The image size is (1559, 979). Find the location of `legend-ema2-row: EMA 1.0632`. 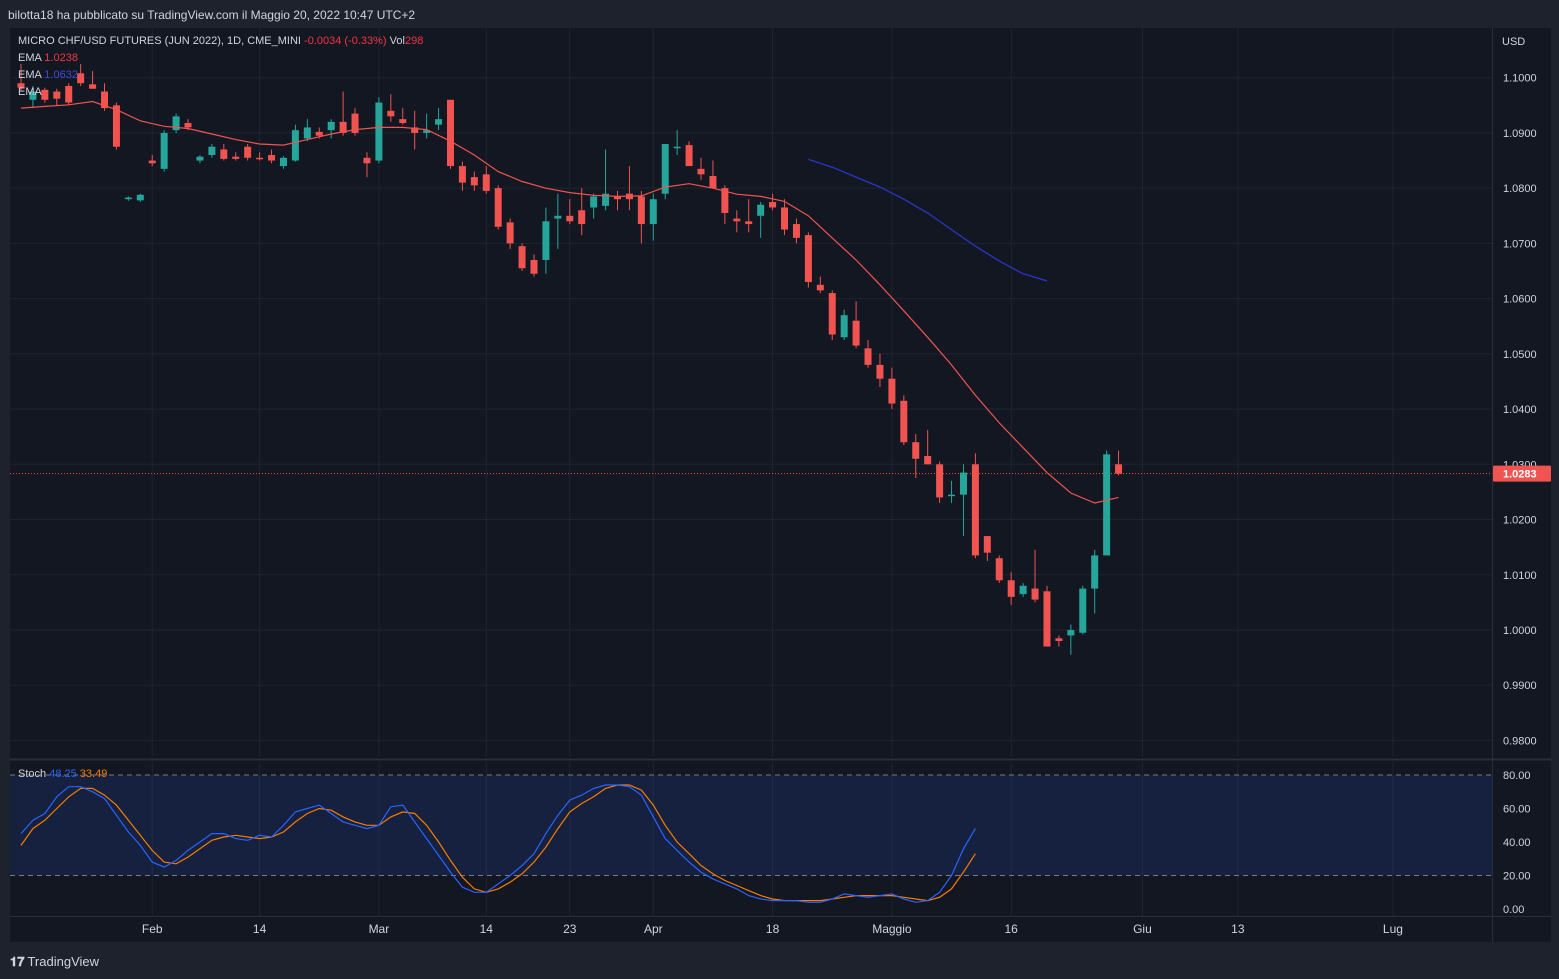

legend-ema2-row: EMA 1.0632 is located at coordinates (48, 75).